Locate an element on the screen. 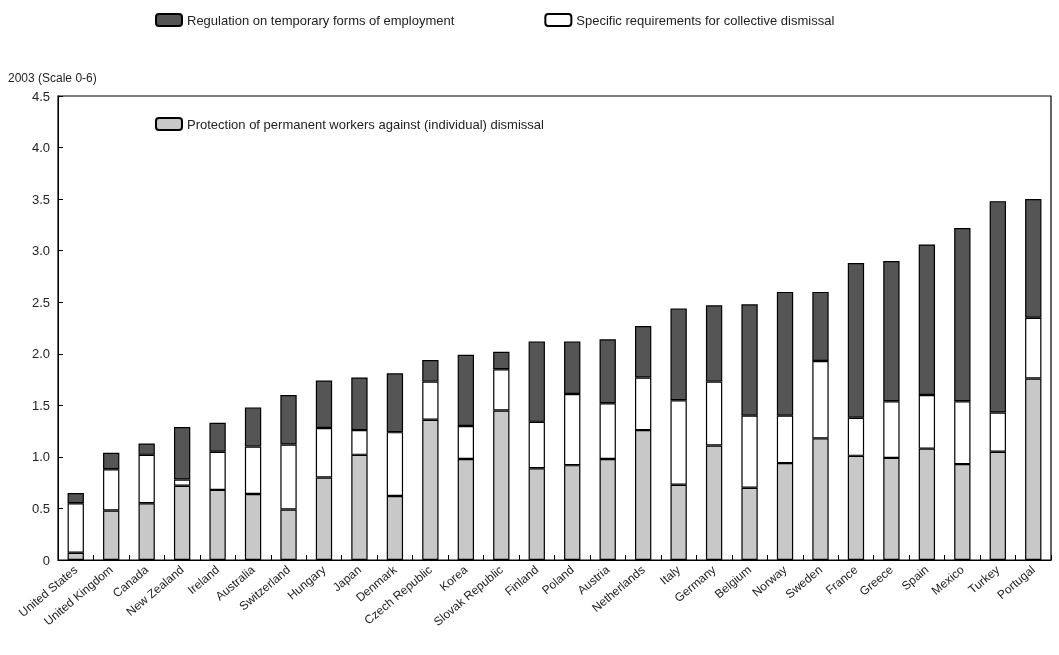 The height and width of the screenshot is (655, 1059). y-tick-label: 2.0 is located at coordinates (40, 354).